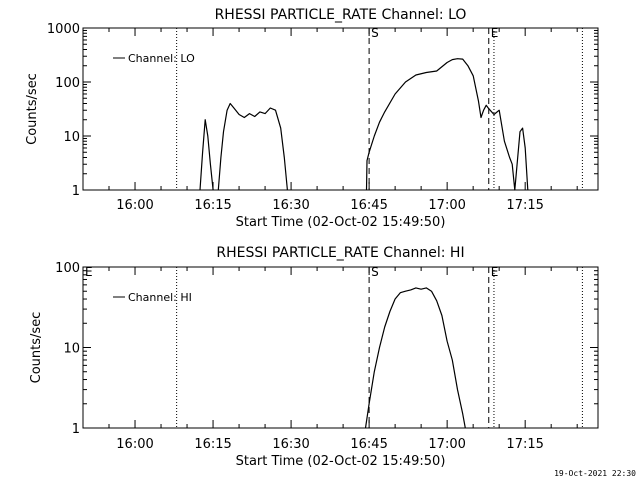 This screenshot has width=640, height=480. I want to click on chart-title: RHESSI PARTICLE_RATE Channel: LO, so click(341, 15).